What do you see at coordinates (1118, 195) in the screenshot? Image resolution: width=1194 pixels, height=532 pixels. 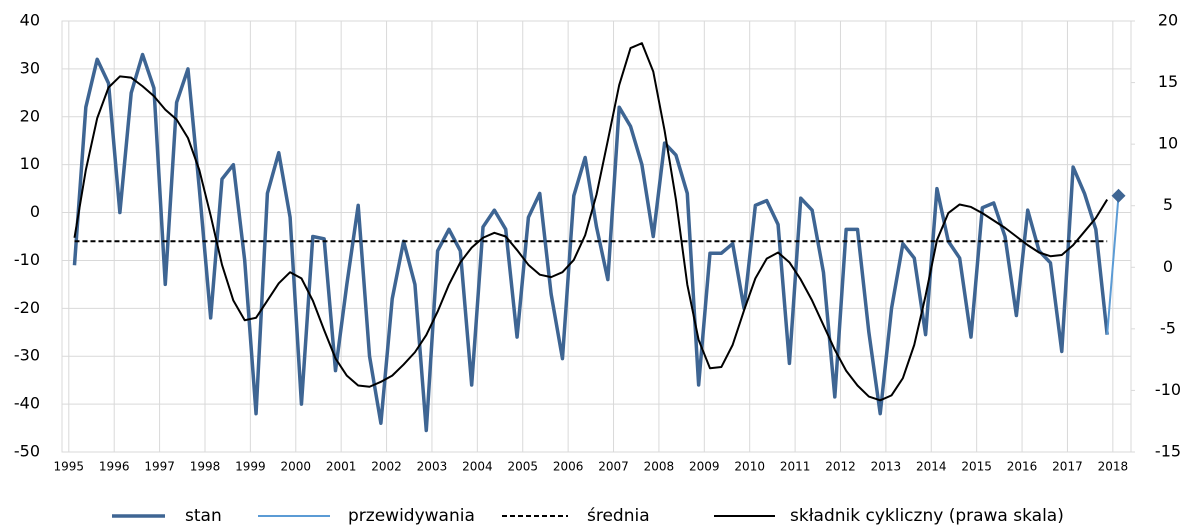 I see `marker` at bounding box center [1118, 195].